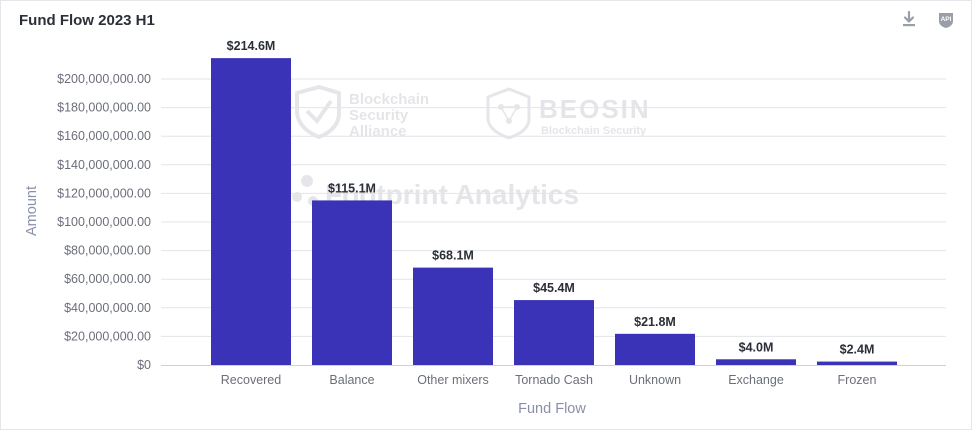  Describe the element at coordinates (552, 409) in the screenshot. I see `x-axis-title: Fund Flow` at that location.